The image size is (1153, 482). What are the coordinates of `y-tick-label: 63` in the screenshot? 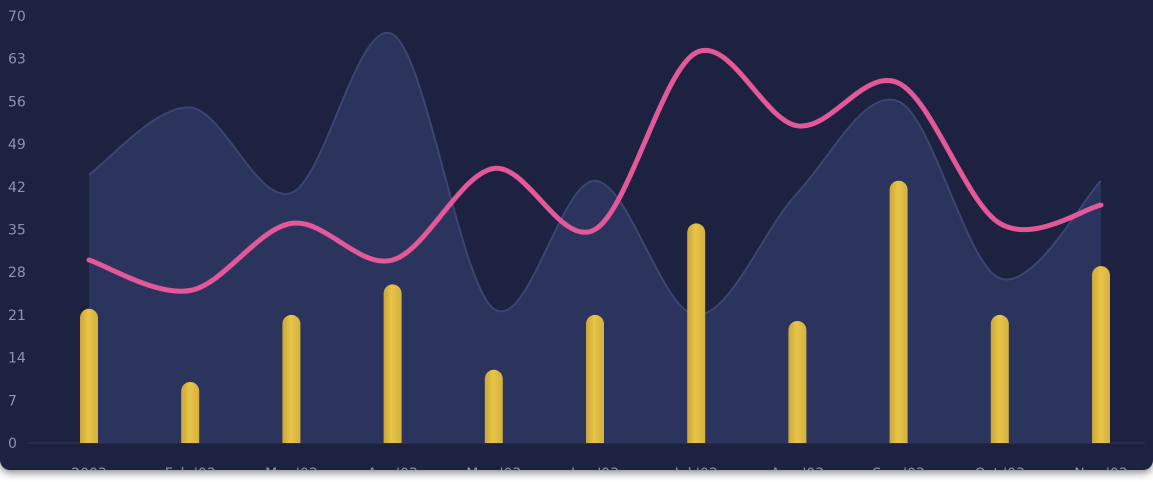 It's located at (17, 60).